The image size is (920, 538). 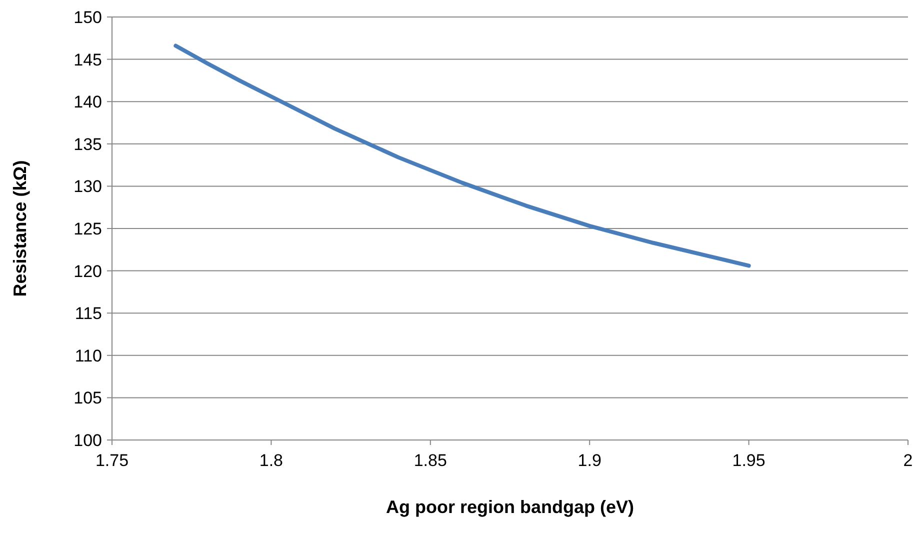 What do you see at coordinates (88, 356) in the screenshot?
I see `y-tick-label: 110` at bounding box center [88, 356].